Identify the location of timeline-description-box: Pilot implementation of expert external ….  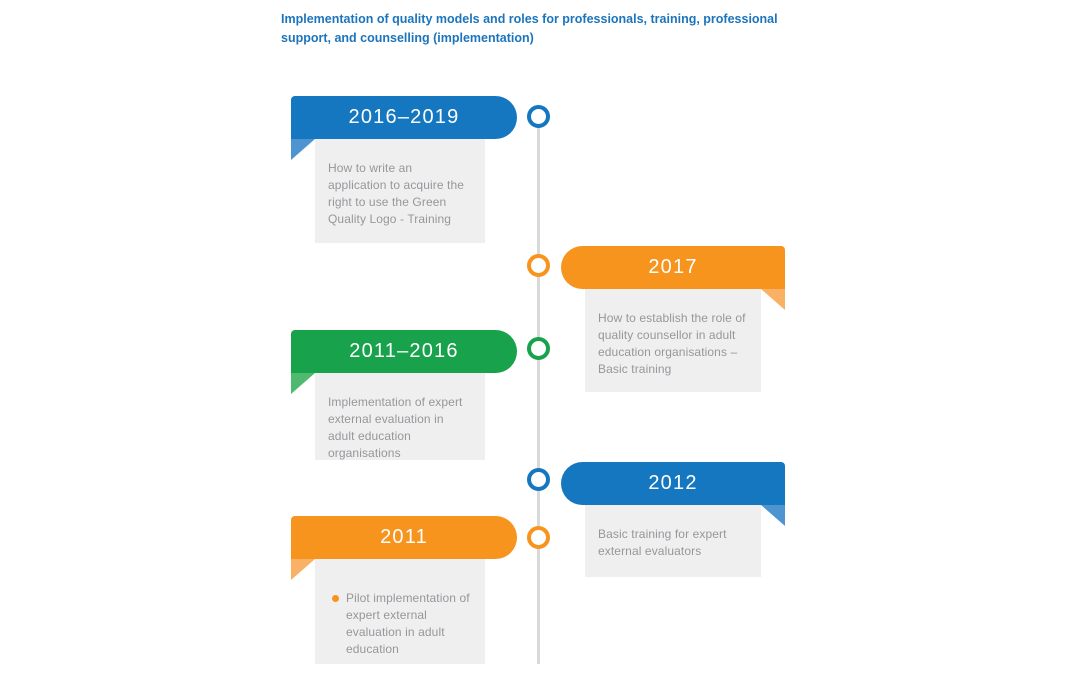
(400, 611).